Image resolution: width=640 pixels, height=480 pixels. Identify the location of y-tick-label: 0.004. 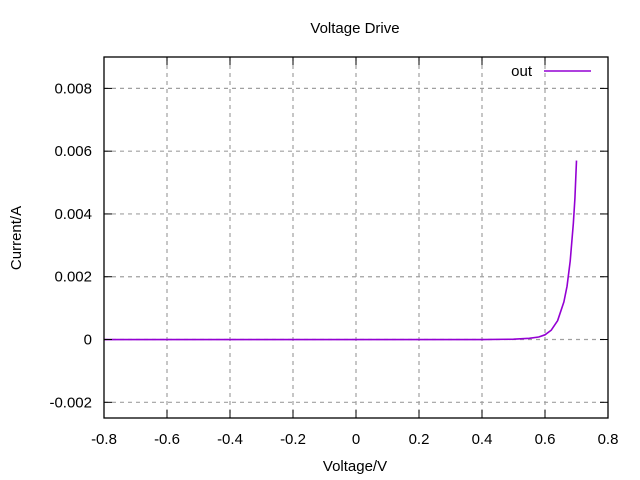
(73, 214).